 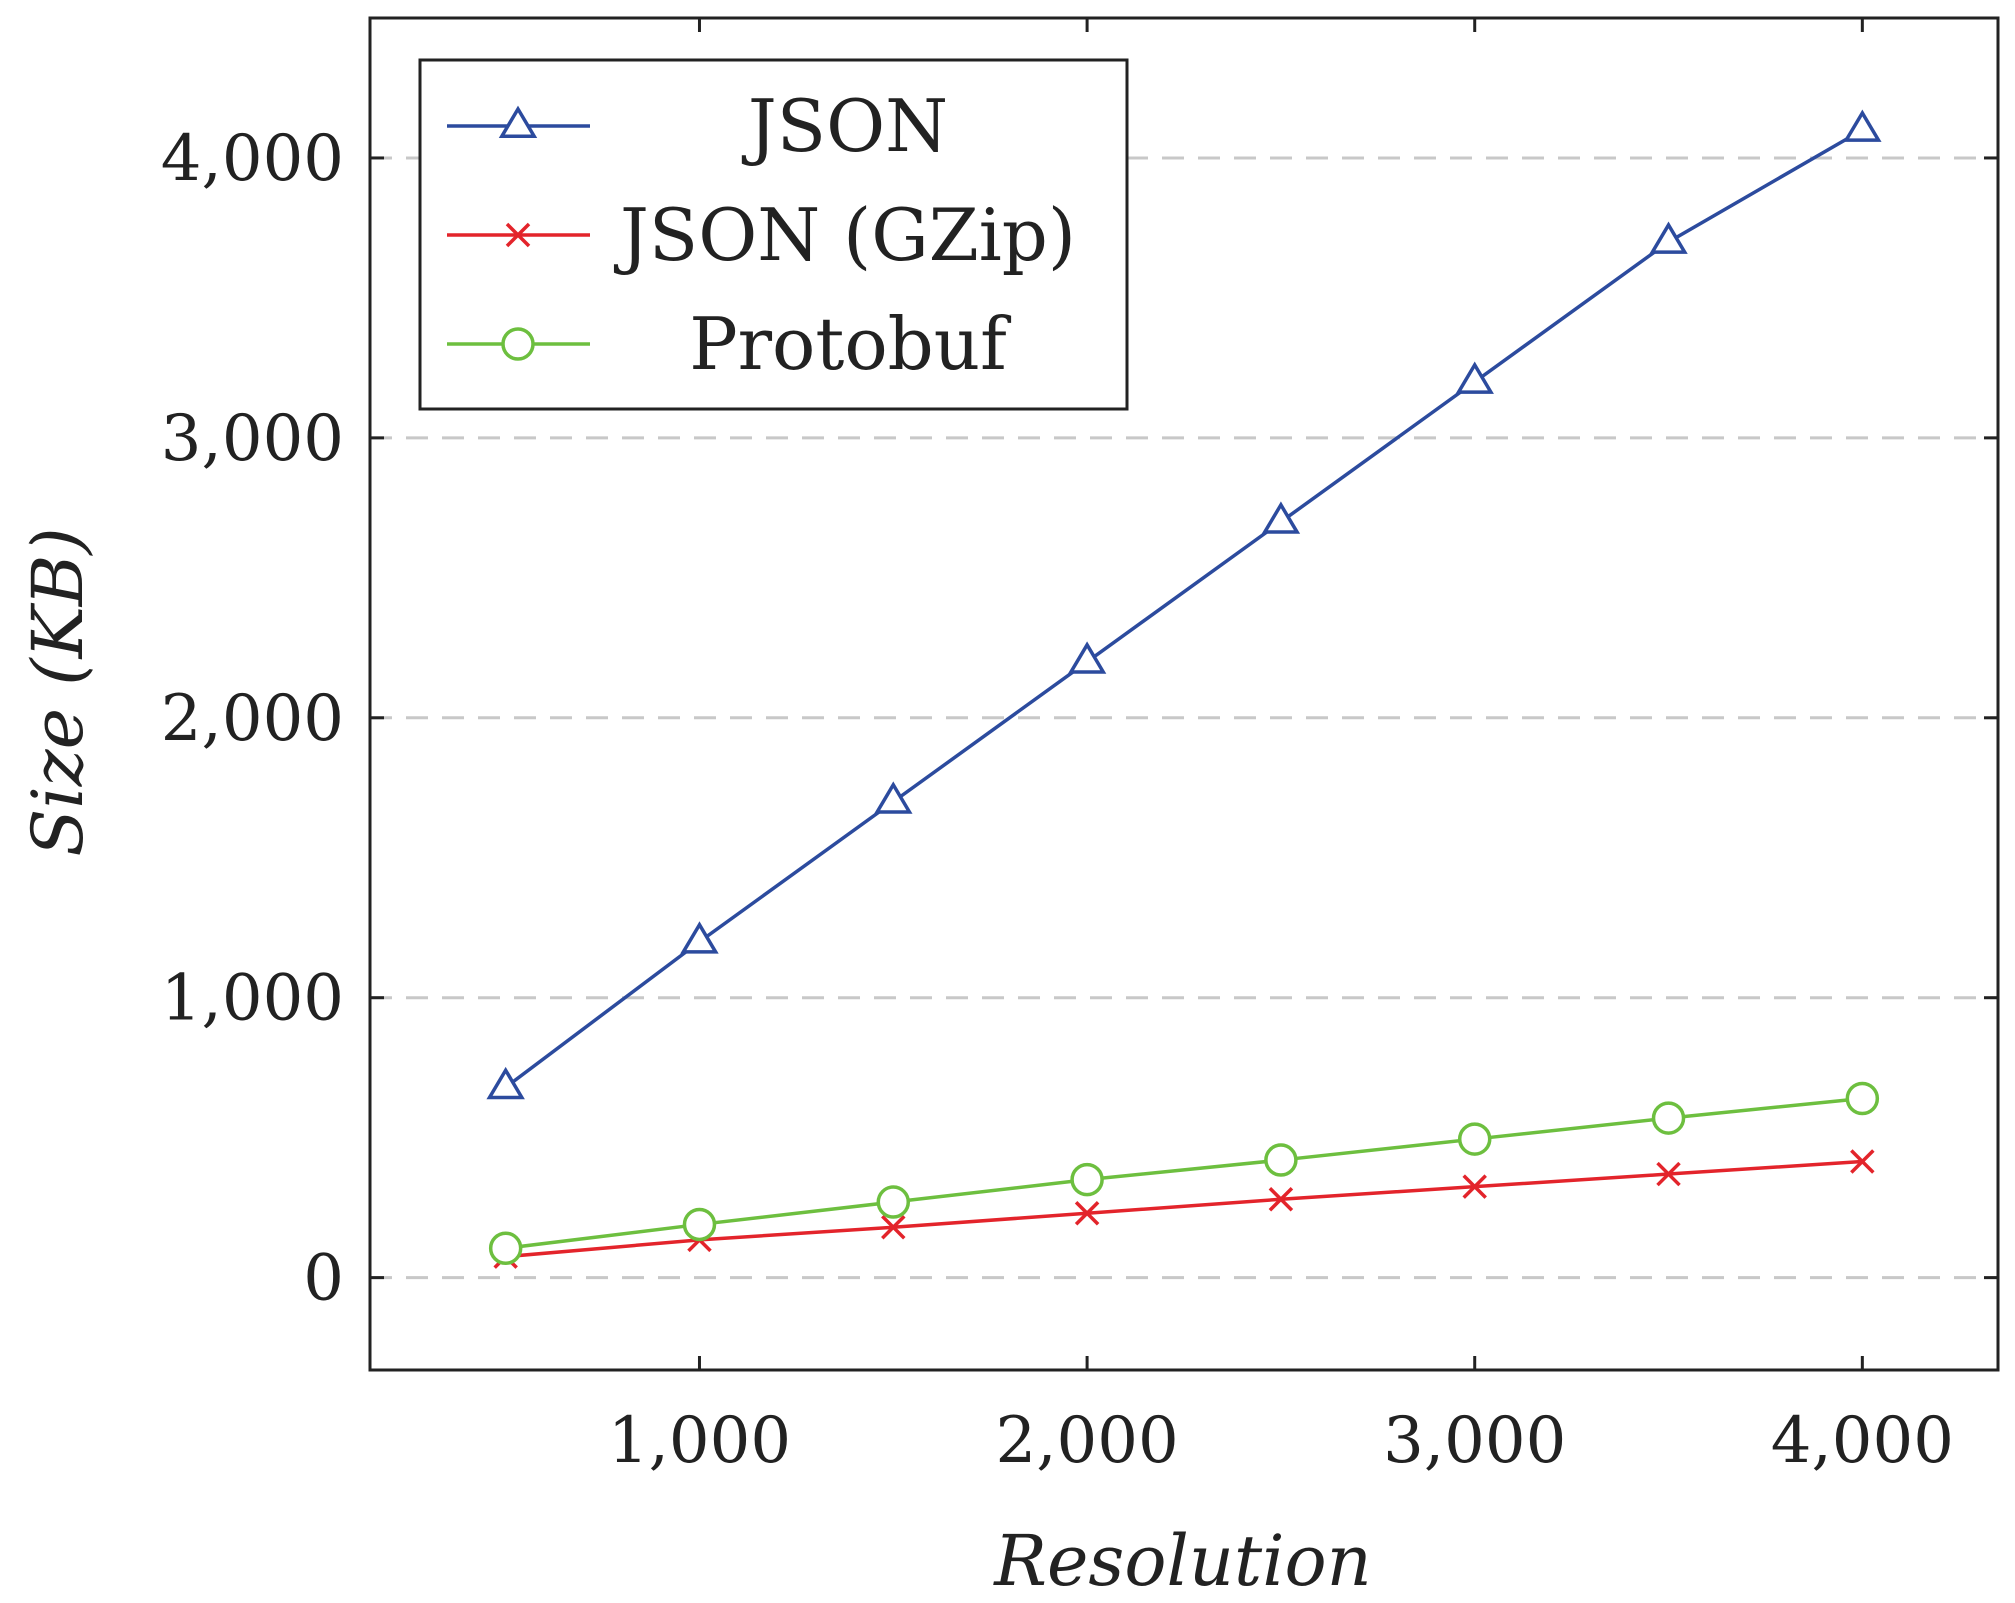 What do you see at coordinates (252, 439) in the screenshot?
I see `y-tick-label: 3,000` at bounding box center [252, 439].